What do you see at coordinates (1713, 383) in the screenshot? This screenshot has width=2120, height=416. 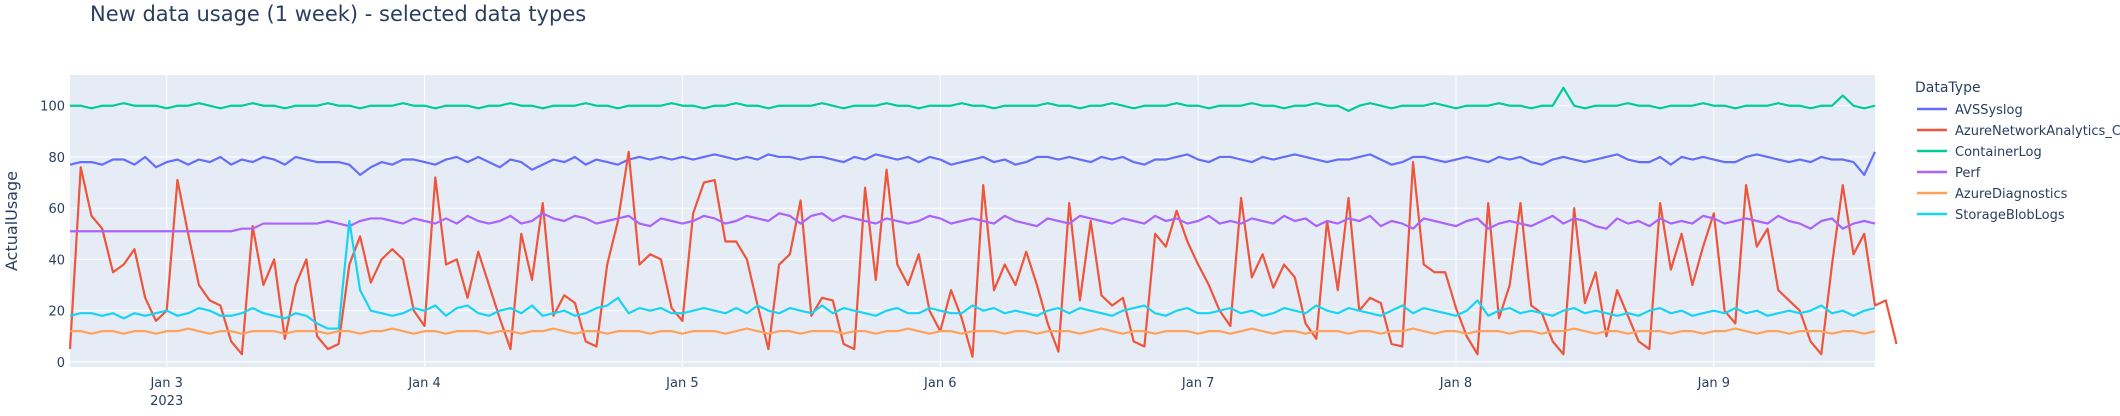 I see `x-tick-label: Jan 9` at bounding box center [1713, 383].